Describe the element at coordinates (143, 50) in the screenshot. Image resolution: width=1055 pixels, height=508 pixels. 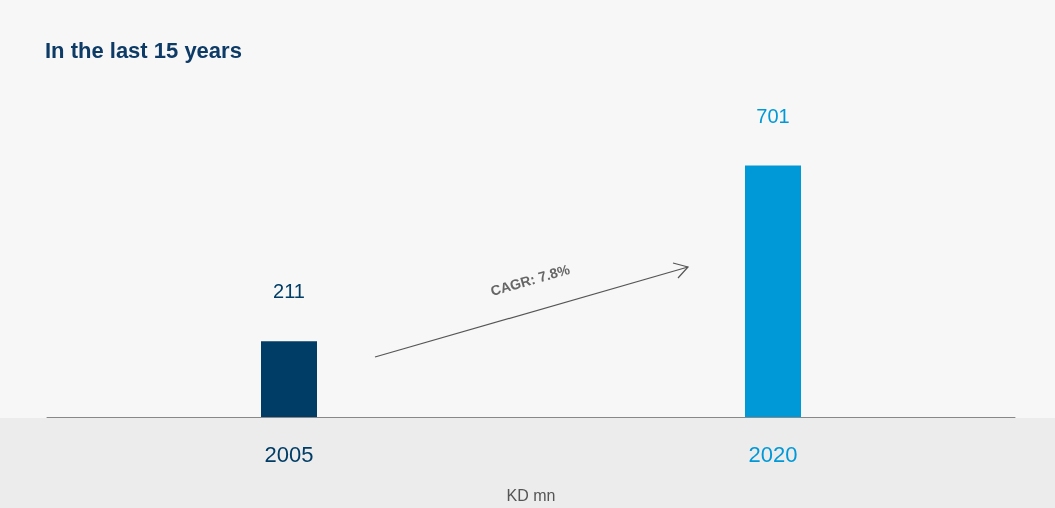
I see `chart-title: In the last 15 years` at that location.